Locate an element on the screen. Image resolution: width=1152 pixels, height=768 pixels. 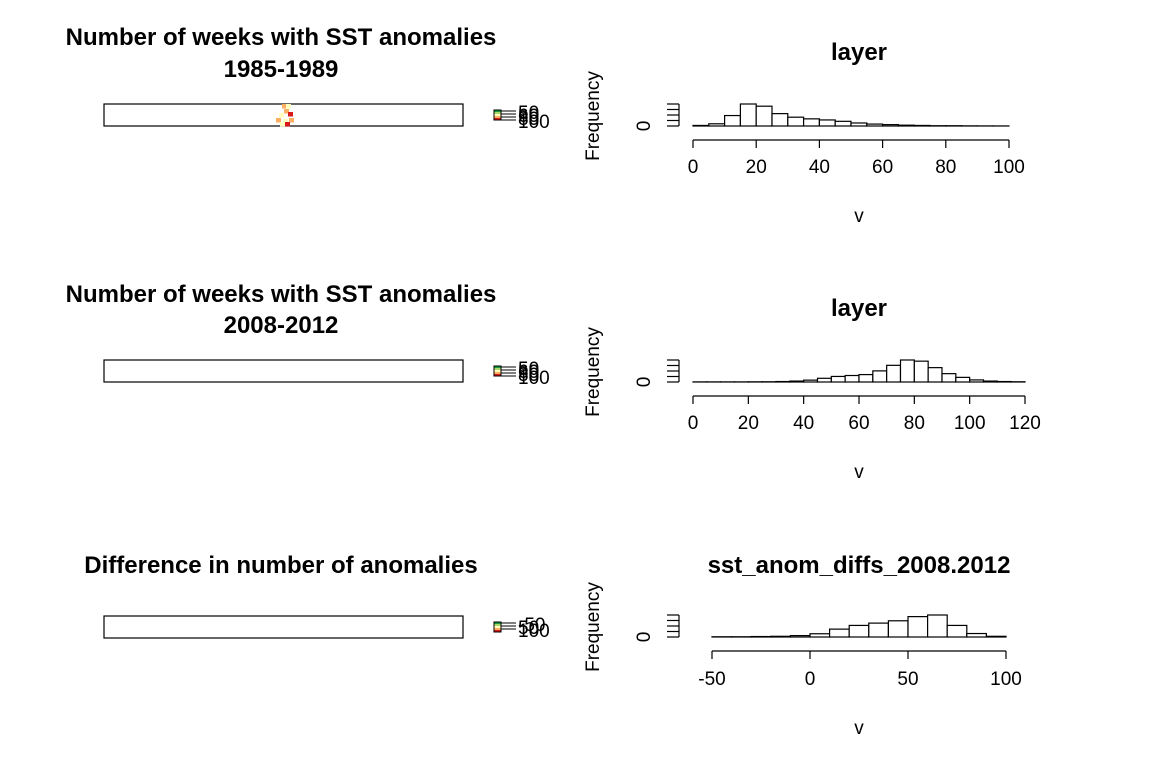
x-tick-label: -50 is located at coordinates (711, 679).